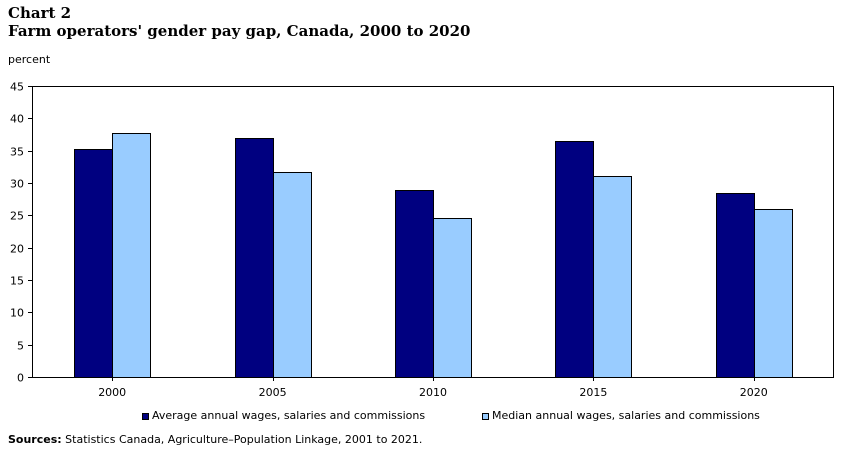 The height and width of the screenshot is (454, 851). Describe the element at coordinates (17, 119) in the screenshot. I see `y-tick-label: 40` at that location.